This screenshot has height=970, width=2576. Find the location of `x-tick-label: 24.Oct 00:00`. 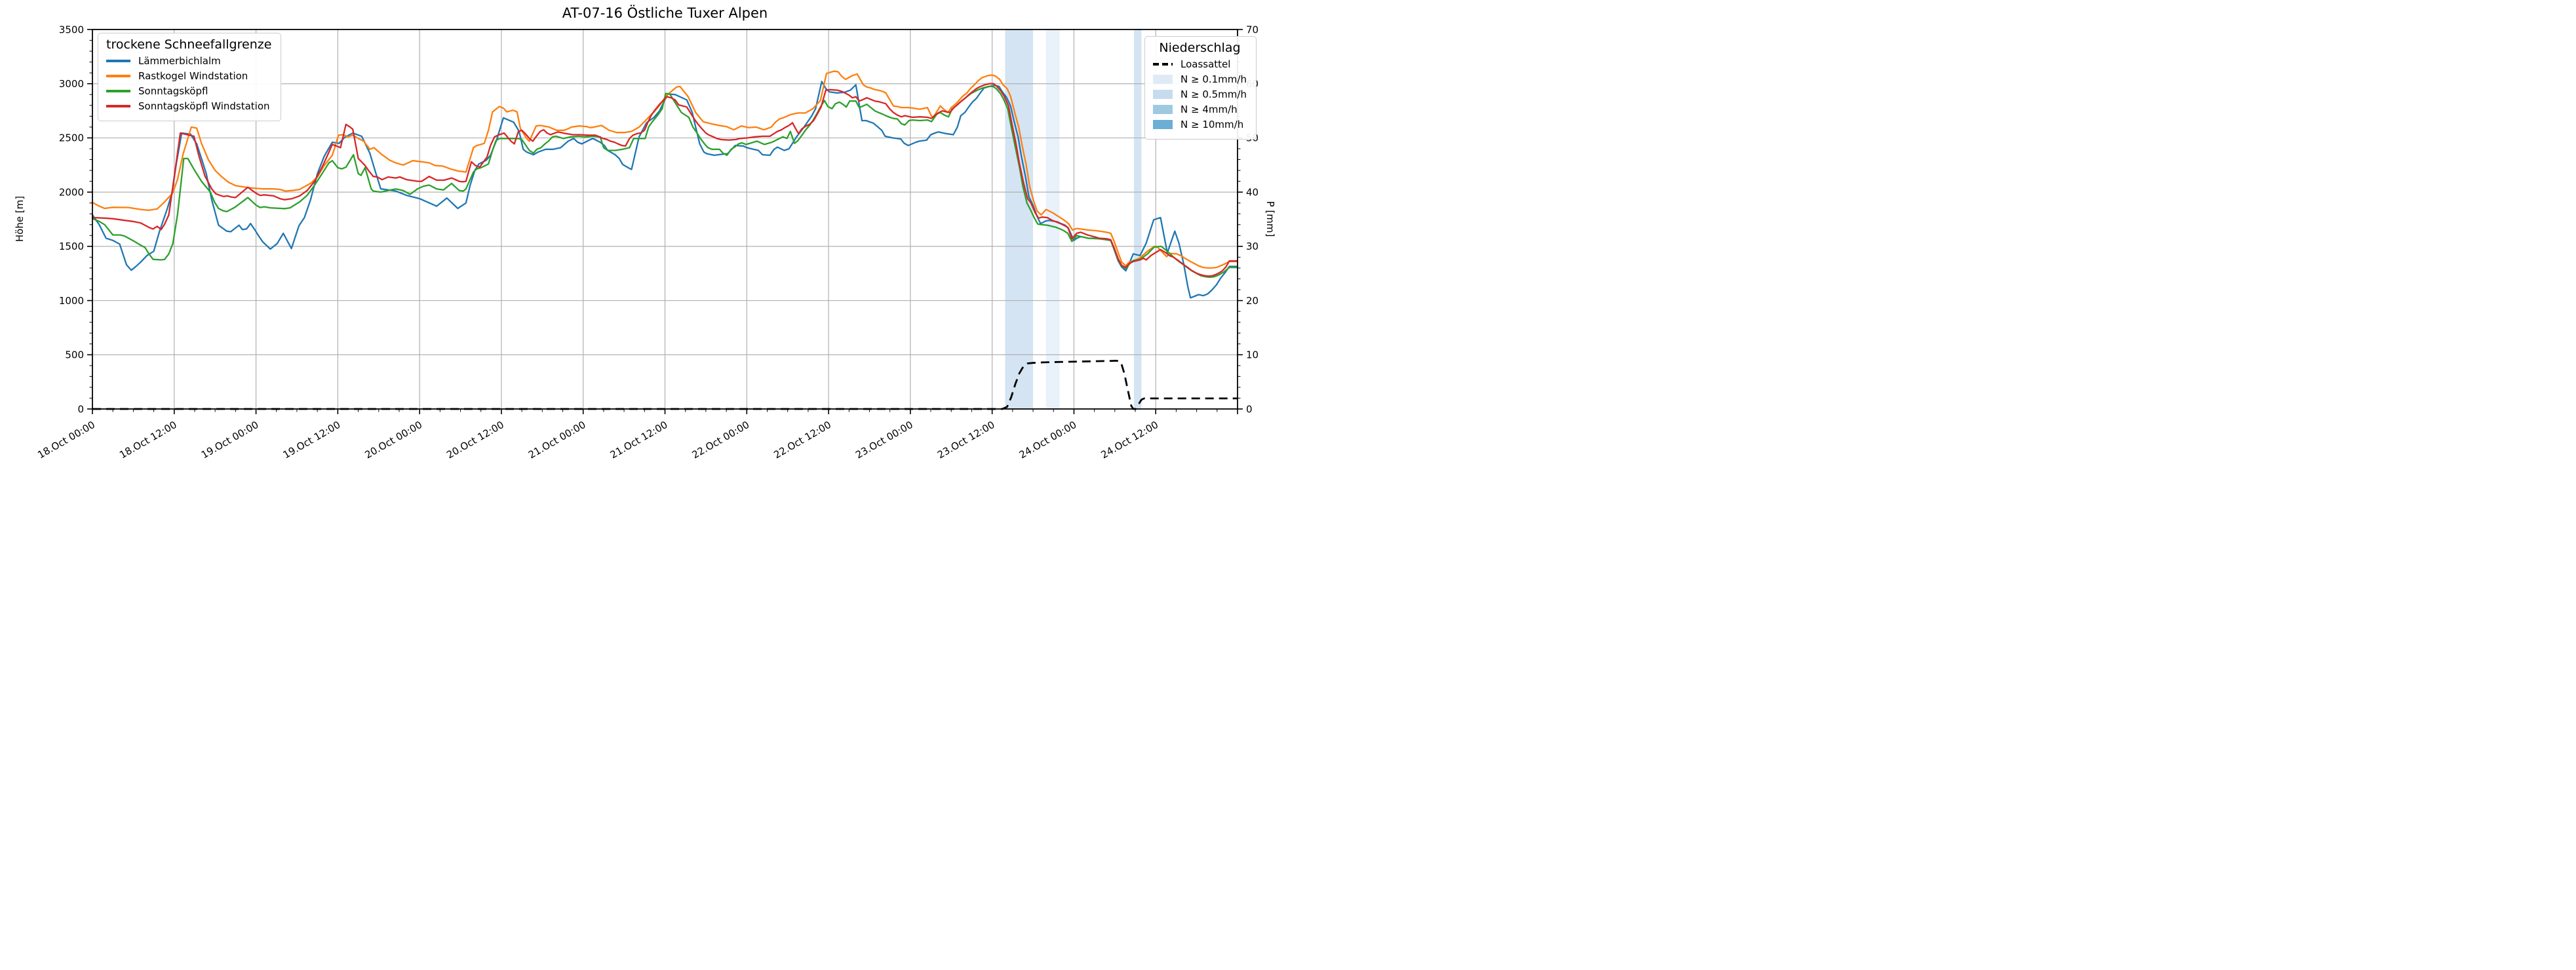

x-tick-label: 24.Oct 00:00 is located at coordinates (1048, 440).